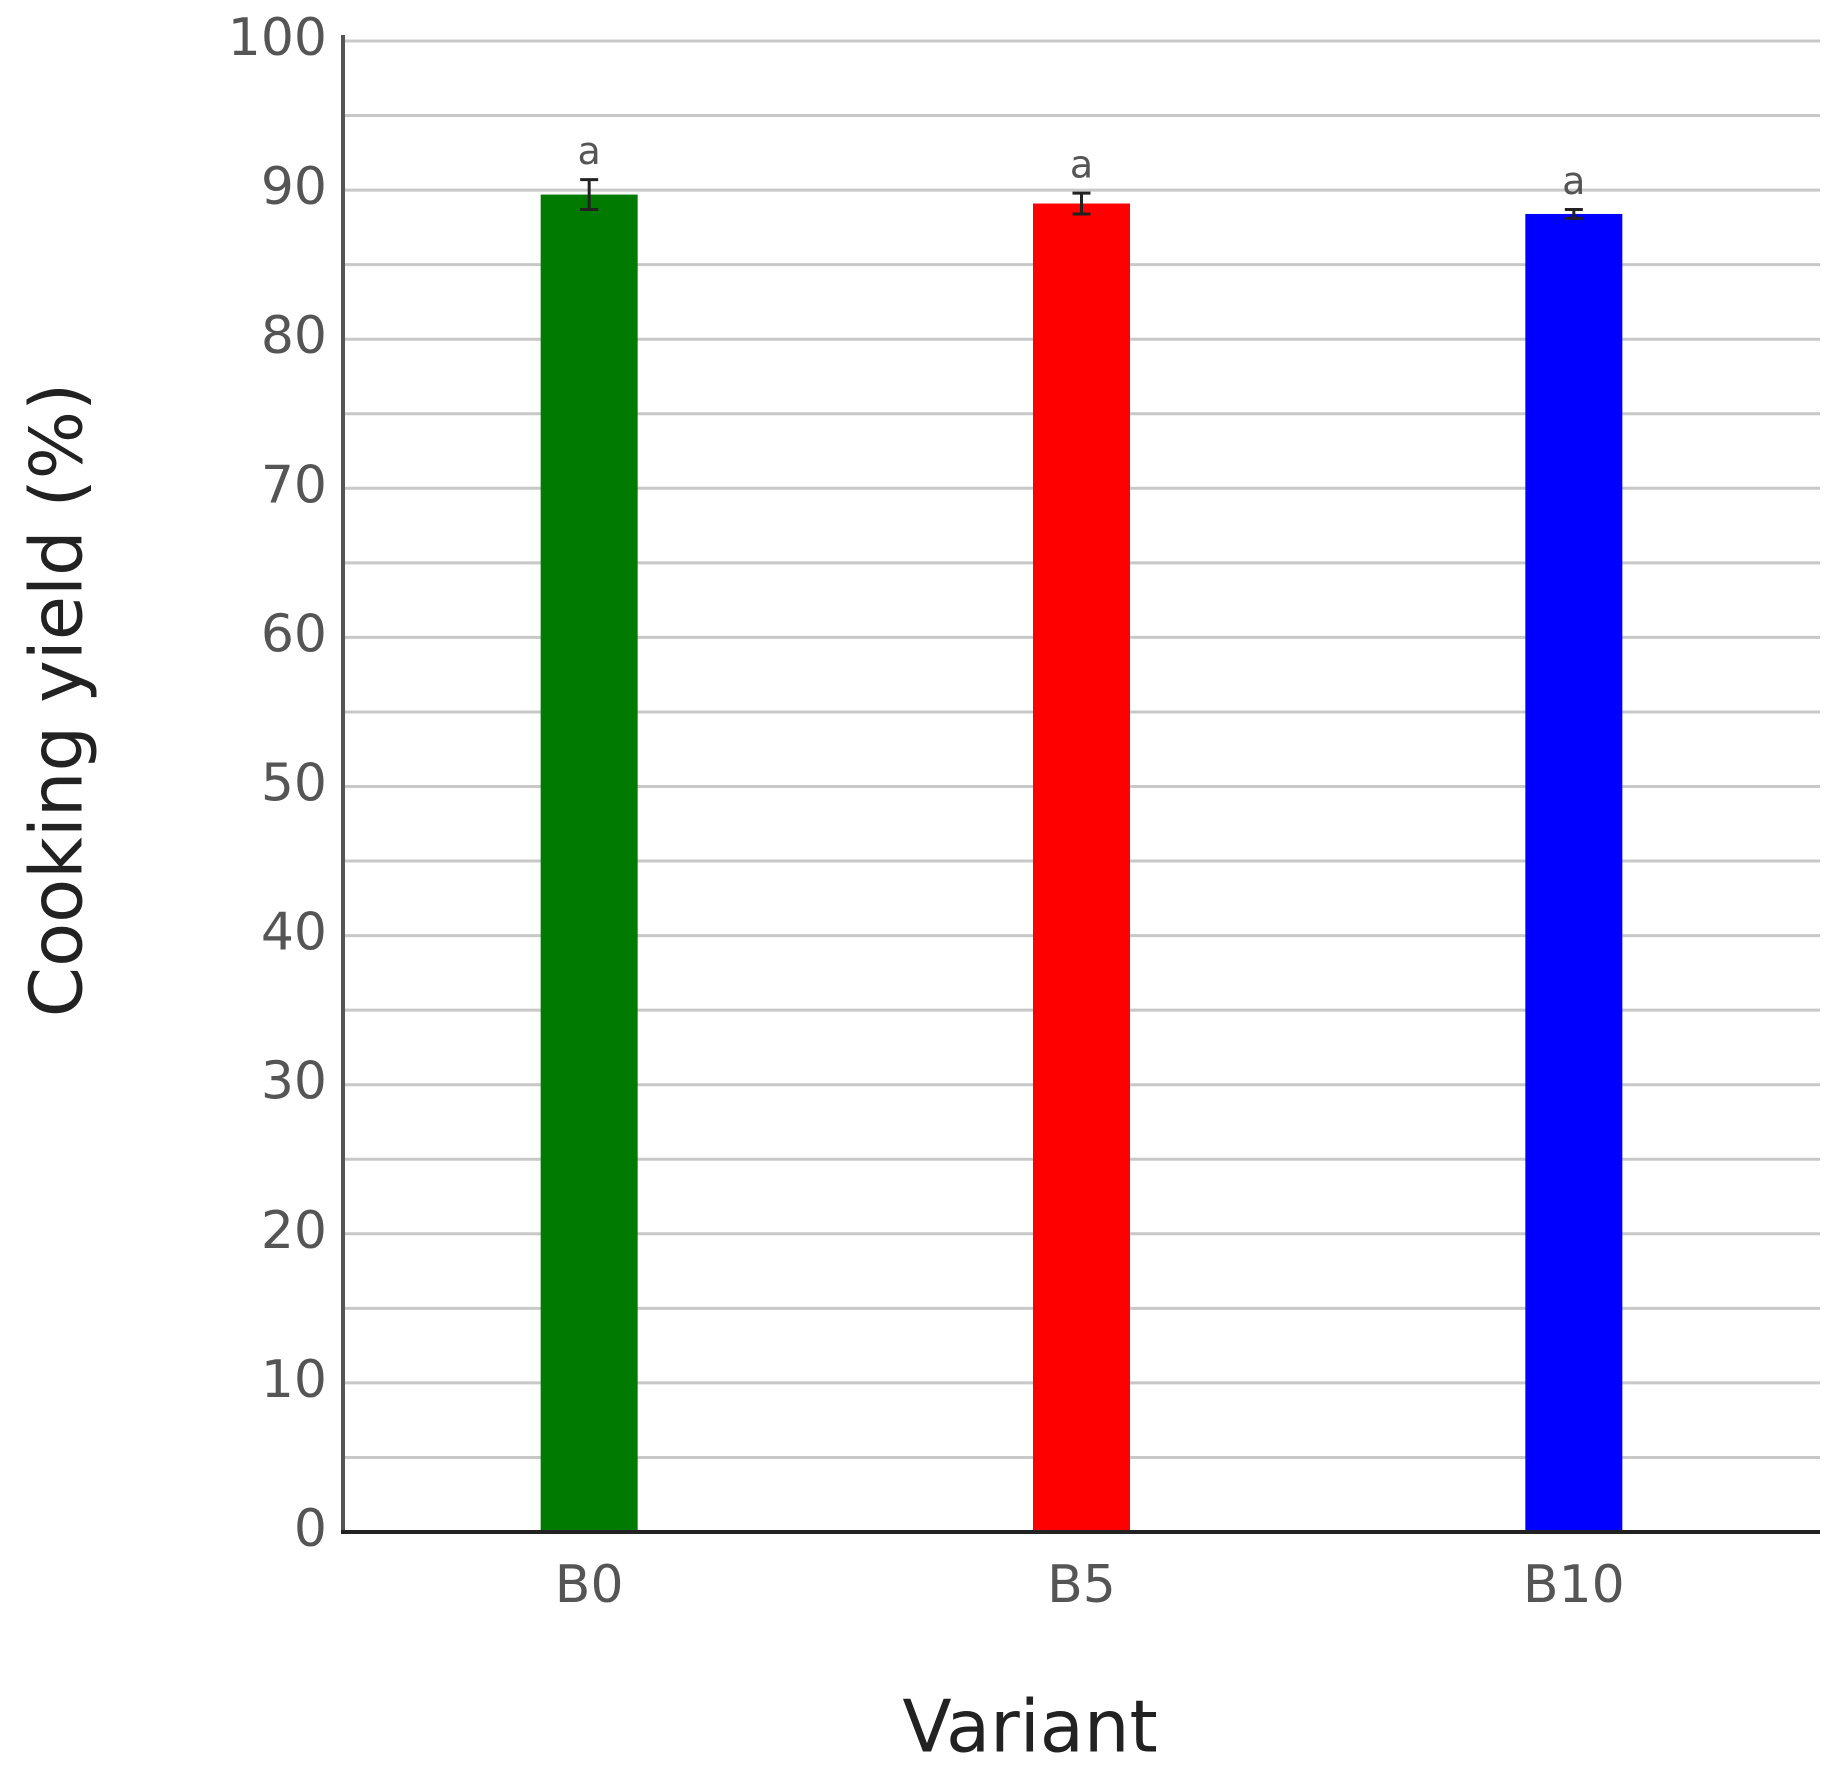 This screenshot has height=1788, width=1843. What do you see at coordinates (294, 784) in the screenshot?
I see `y-tick-label: 50` at bounding box center [294, 784].